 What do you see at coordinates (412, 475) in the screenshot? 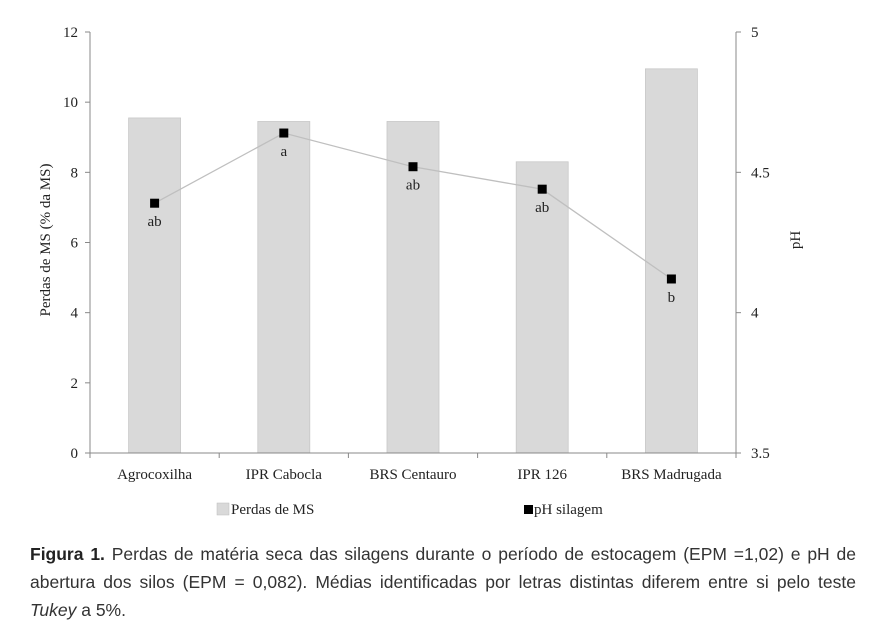
I see `x-tick-label: BRS Centauro` at bounding box center [412, 475].